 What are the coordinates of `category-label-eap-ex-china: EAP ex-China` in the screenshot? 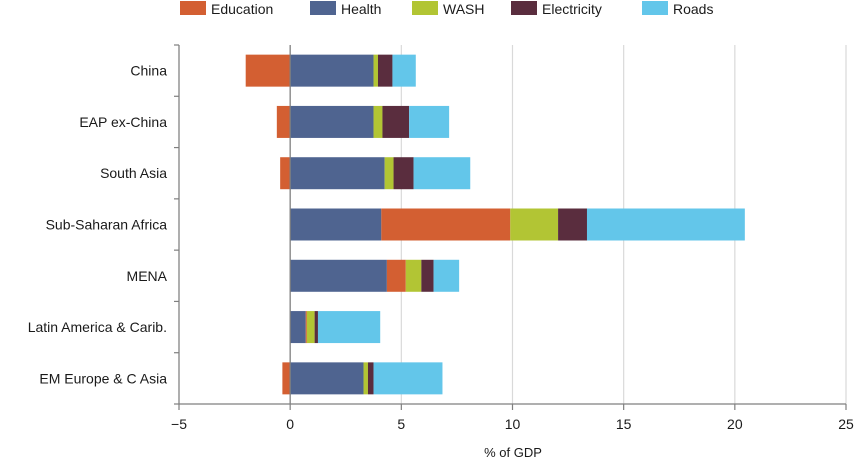 It's located at (123, 122).